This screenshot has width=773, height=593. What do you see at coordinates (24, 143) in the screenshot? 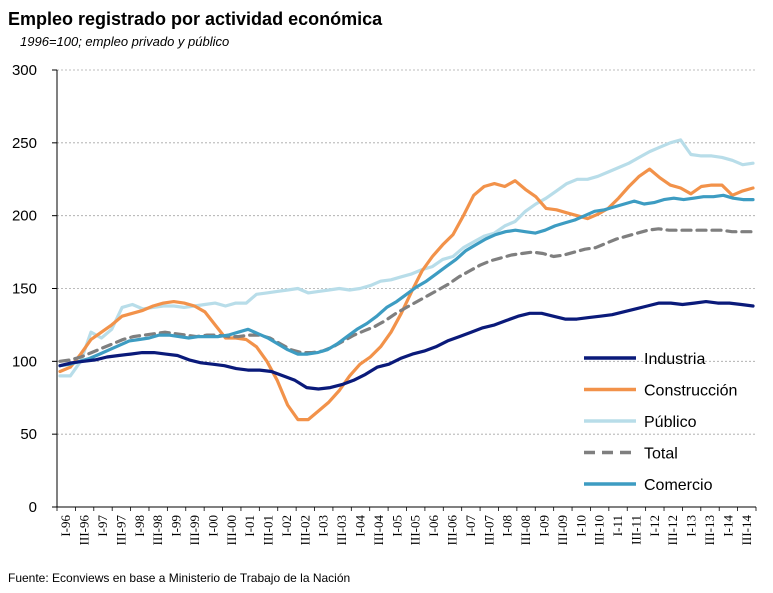
I see `y-tick-label: 250` at bounding box center [24, 143].